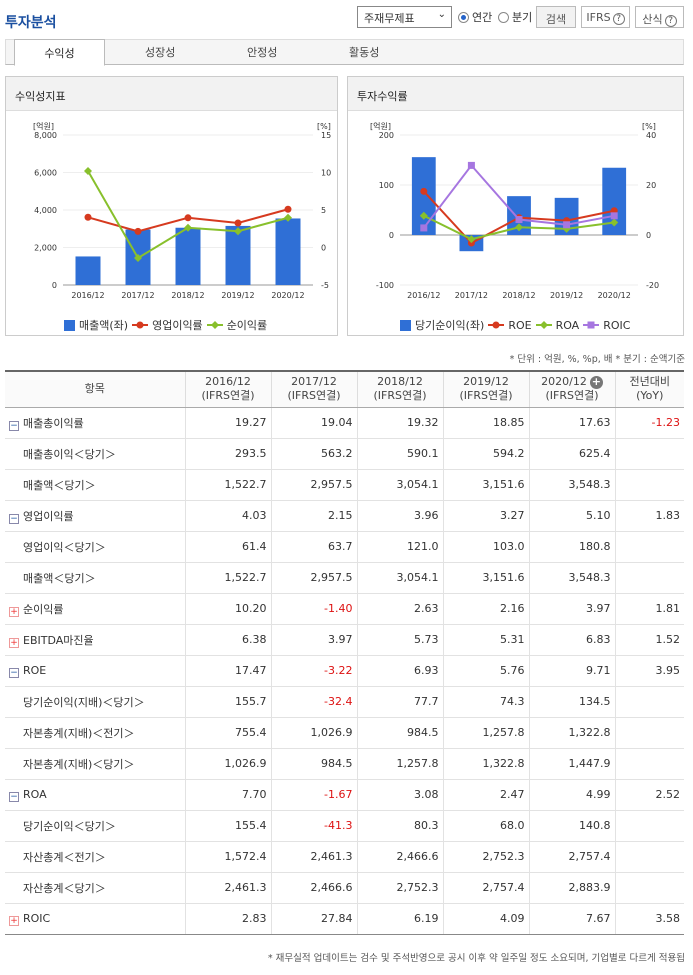 This screenshot has width=693, height=975. I want to click on row-label: + 순이익률, so click(95, 609).